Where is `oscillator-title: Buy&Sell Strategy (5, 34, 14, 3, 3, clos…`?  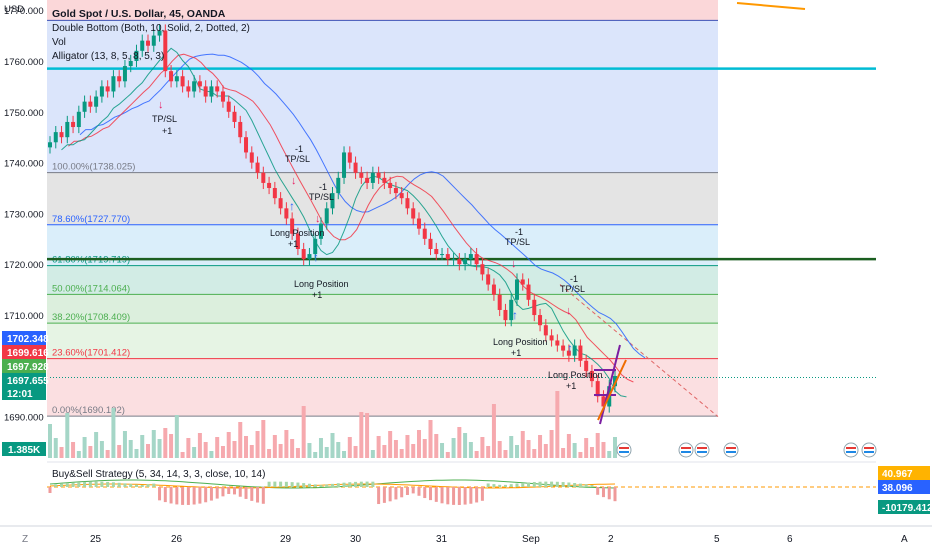
oscillator-title: Buy&Sell Strategy (5, 34, 14, 3, 3, clos… is located at coordinates (158, 474).